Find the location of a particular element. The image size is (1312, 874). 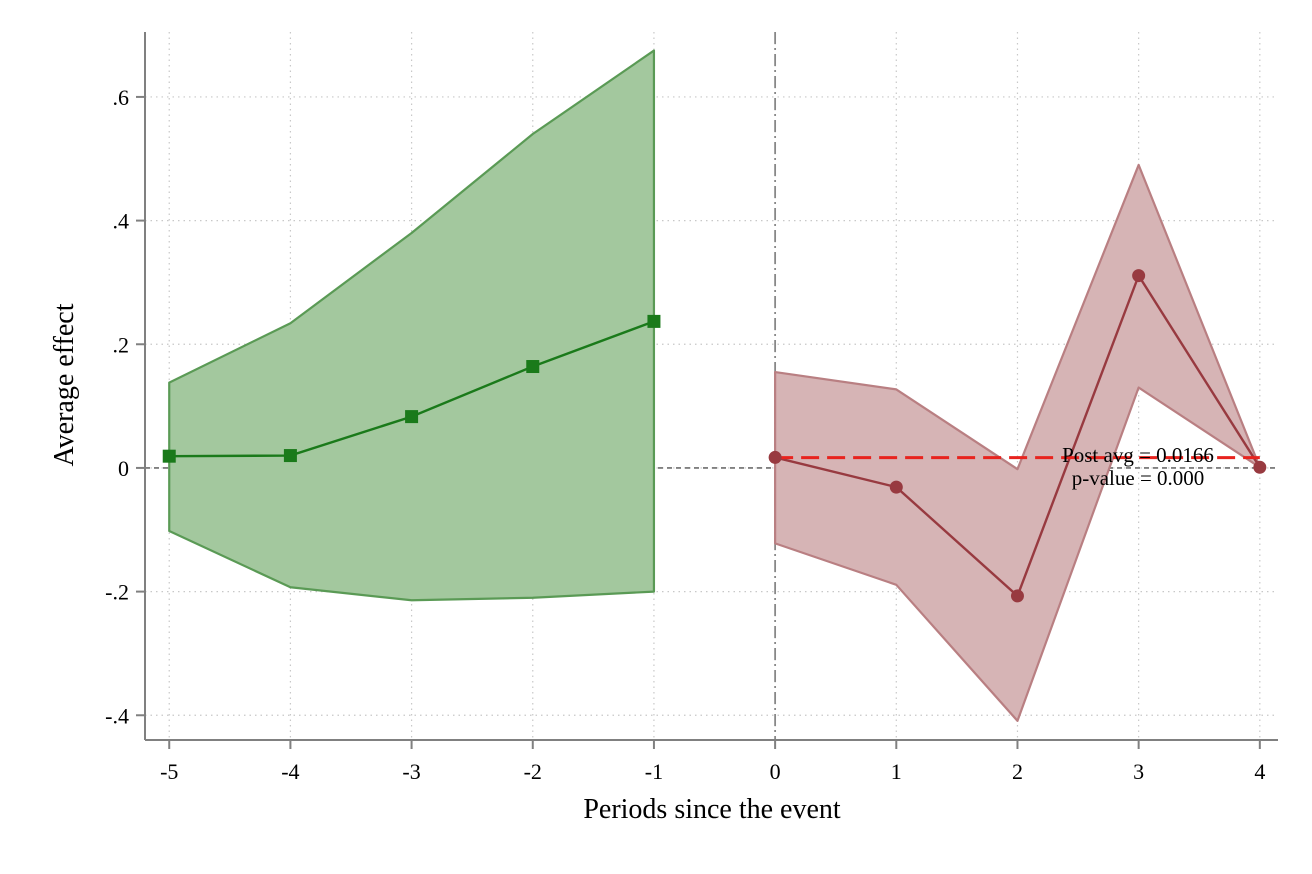

y-tick-label: 0 is located at coordinates (123, 468).